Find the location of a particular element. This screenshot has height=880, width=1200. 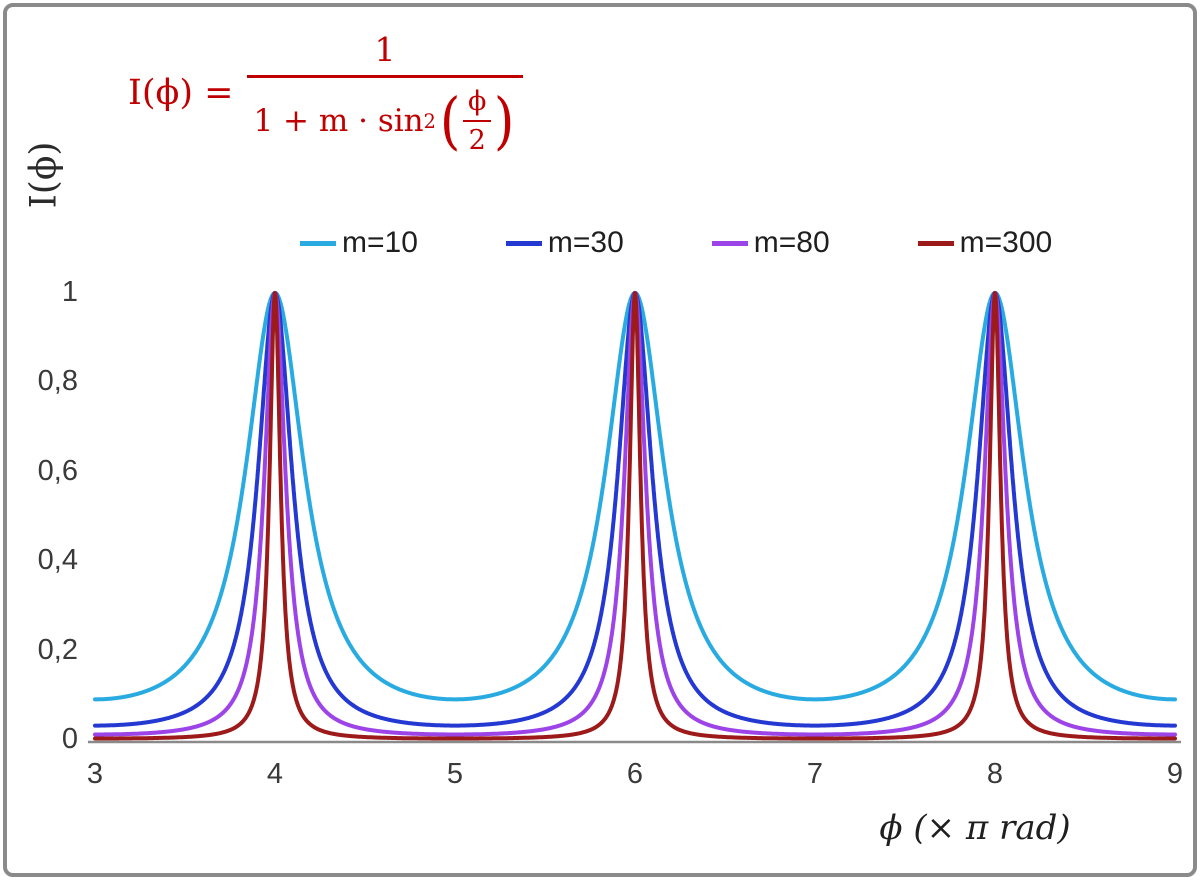

close-paren: ) is located at coordinates (504, 120).